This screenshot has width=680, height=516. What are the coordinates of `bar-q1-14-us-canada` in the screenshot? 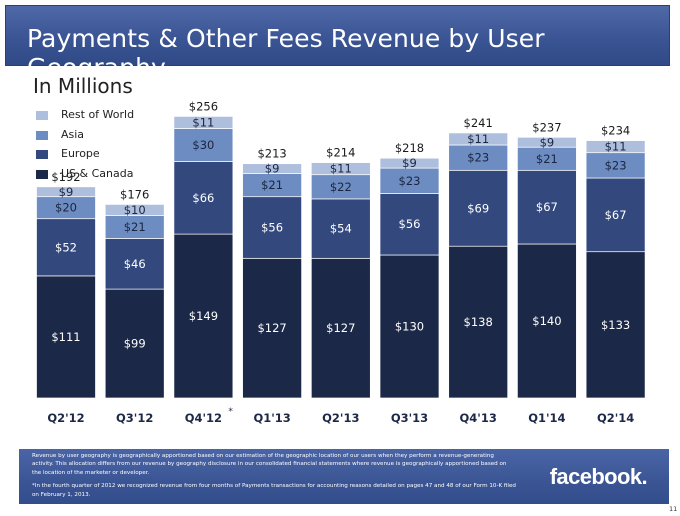 It's located at (547, 321).